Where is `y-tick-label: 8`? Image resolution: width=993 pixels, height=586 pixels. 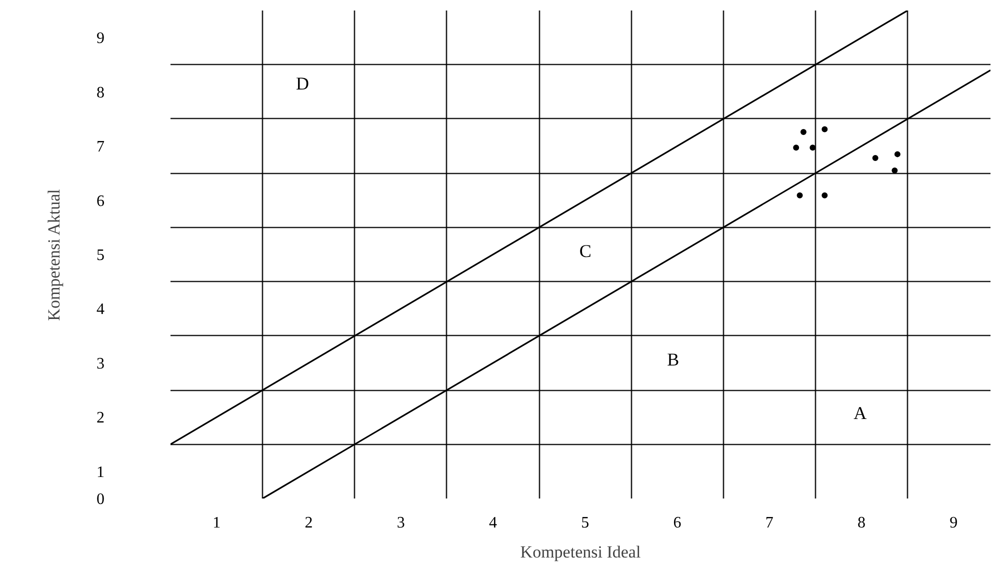
y-tick-label: 8 is located at coordinates (100, 93).